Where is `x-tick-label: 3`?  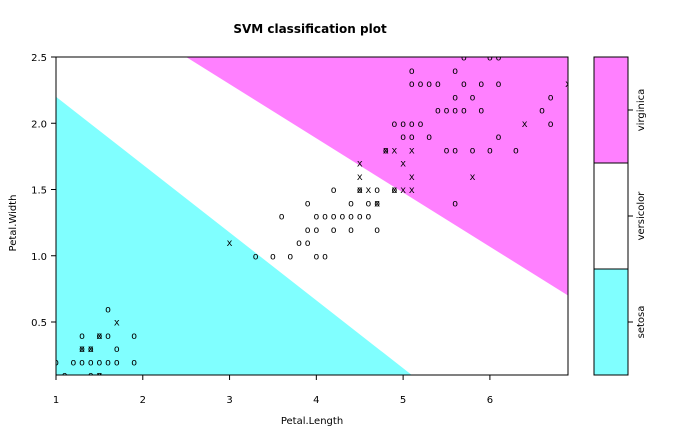 x-tick-label: 3 is located at coordinates (229, 400).